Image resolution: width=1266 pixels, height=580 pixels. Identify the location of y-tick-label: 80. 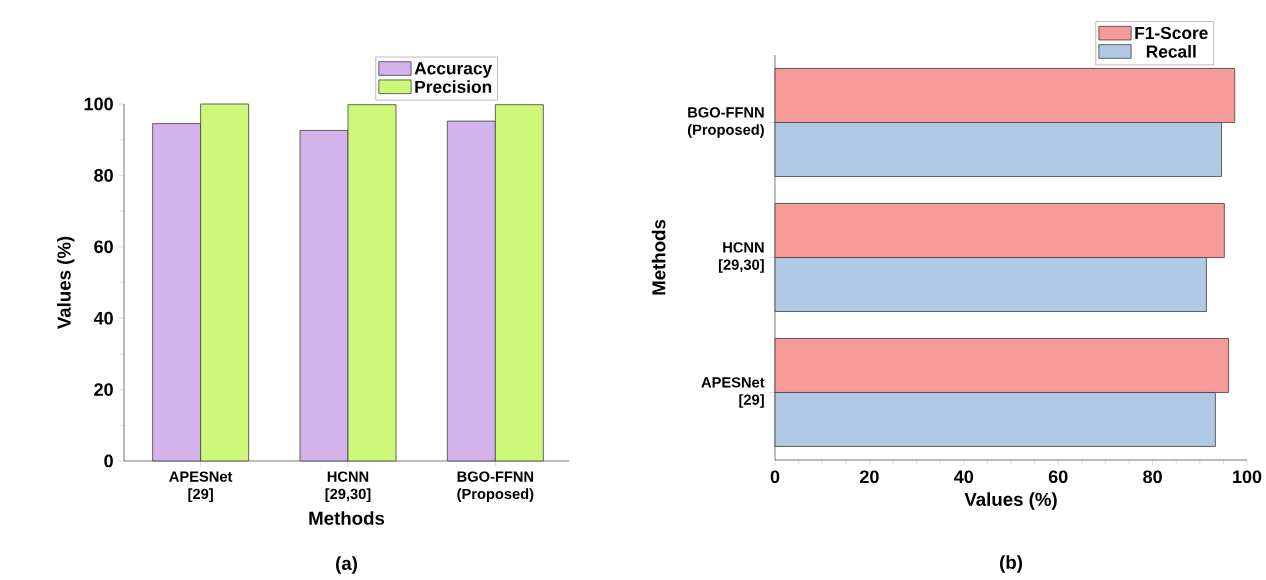
(103, 175).